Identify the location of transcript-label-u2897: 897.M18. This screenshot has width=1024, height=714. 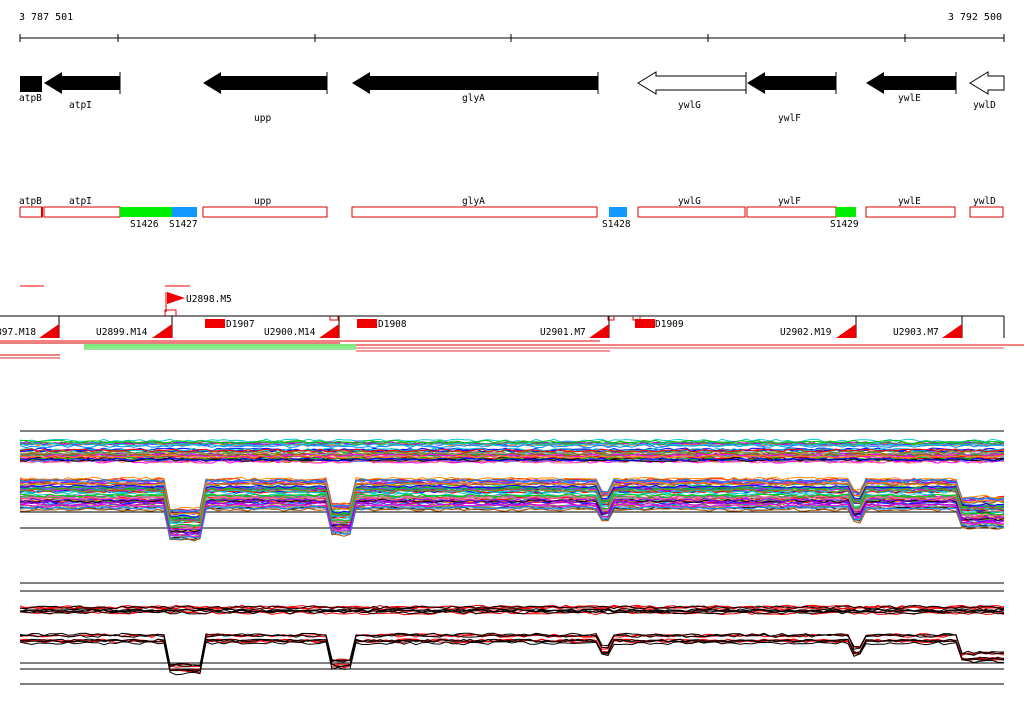
(18, 332).